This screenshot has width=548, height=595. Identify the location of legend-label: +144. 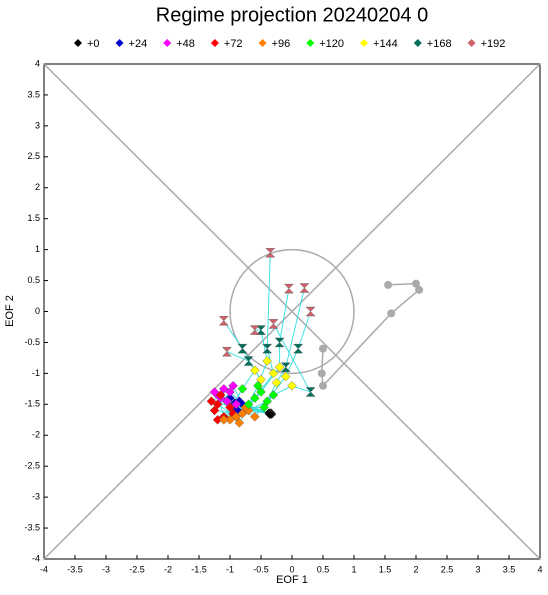
(385, 44).